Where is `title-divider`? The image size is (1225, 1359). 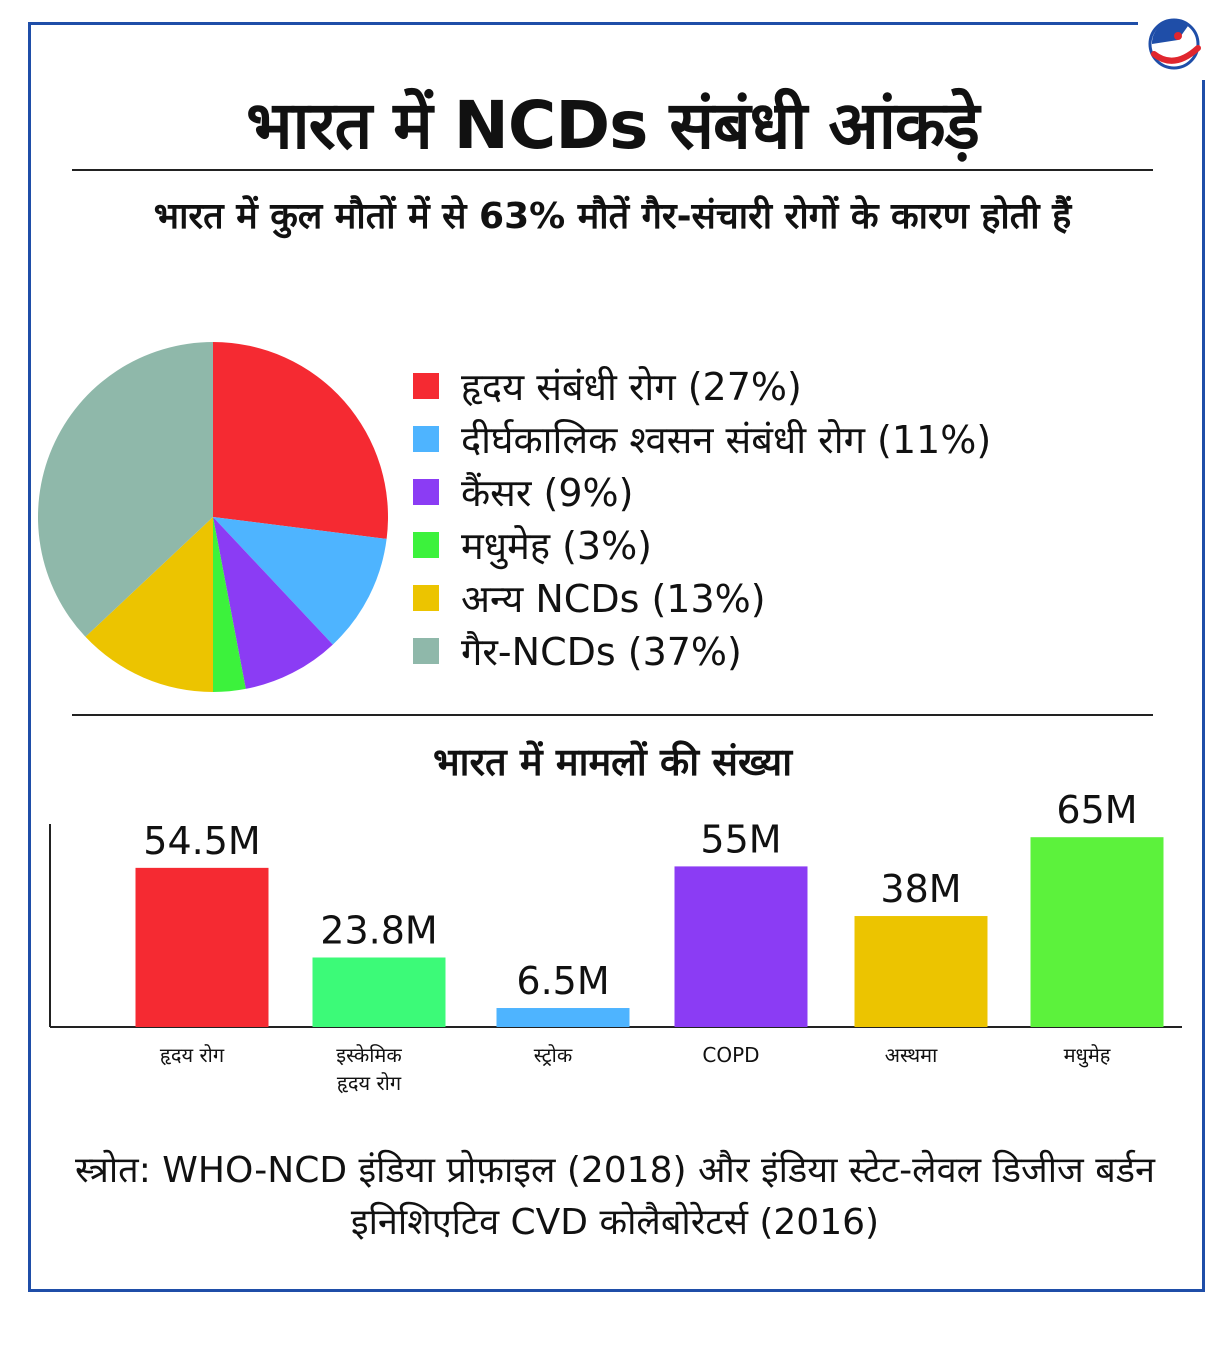
title-divider is located at coordinates (612, 170).